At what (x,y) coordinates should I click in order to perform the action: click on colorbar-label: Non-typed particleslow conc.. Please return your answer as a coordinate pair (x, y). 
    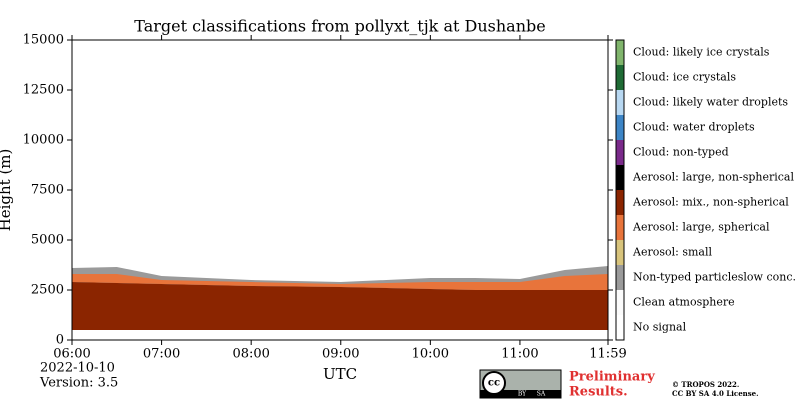
    Looking at the image, I should click on (714, 277).